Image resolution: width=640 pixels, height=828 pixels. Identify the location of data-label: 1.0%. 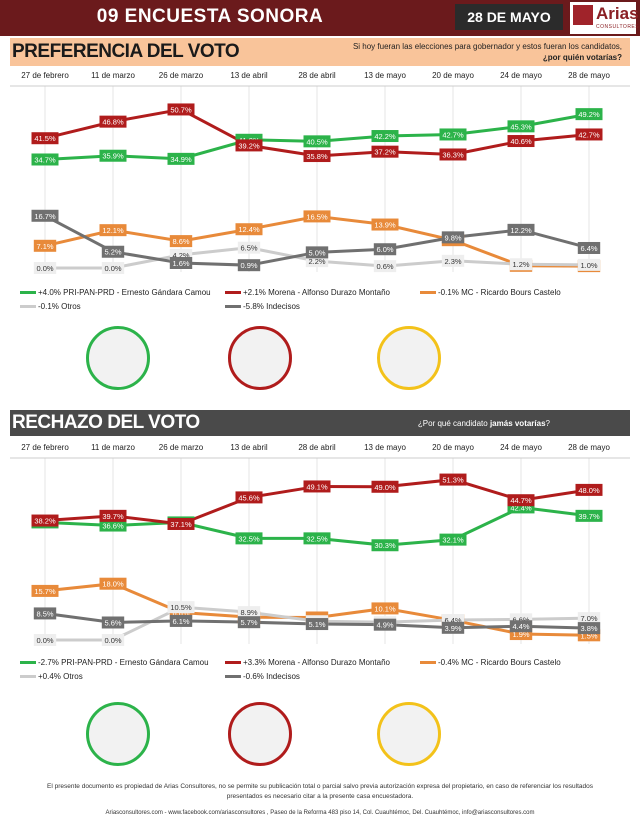
(588, 265).